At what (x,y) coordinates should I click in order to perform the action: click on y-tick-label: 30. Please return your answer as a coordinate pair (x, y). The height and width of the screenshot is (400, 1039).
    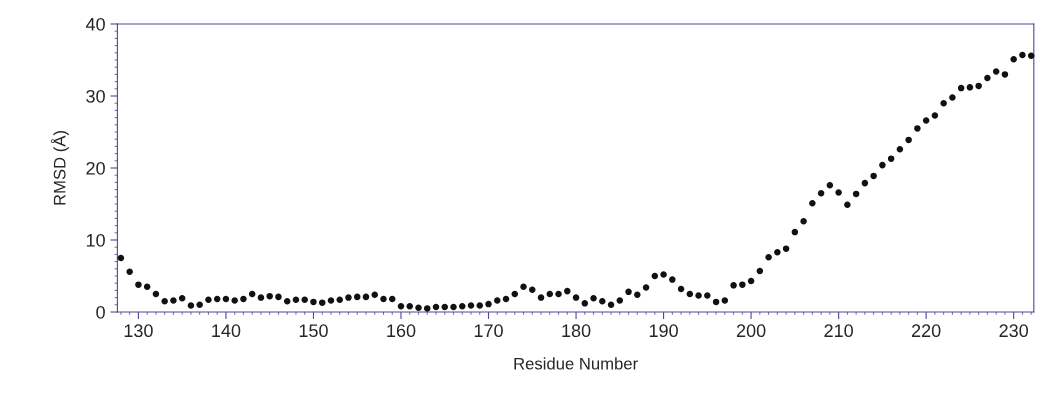
    Looking at the image, I should click on (95, 96).